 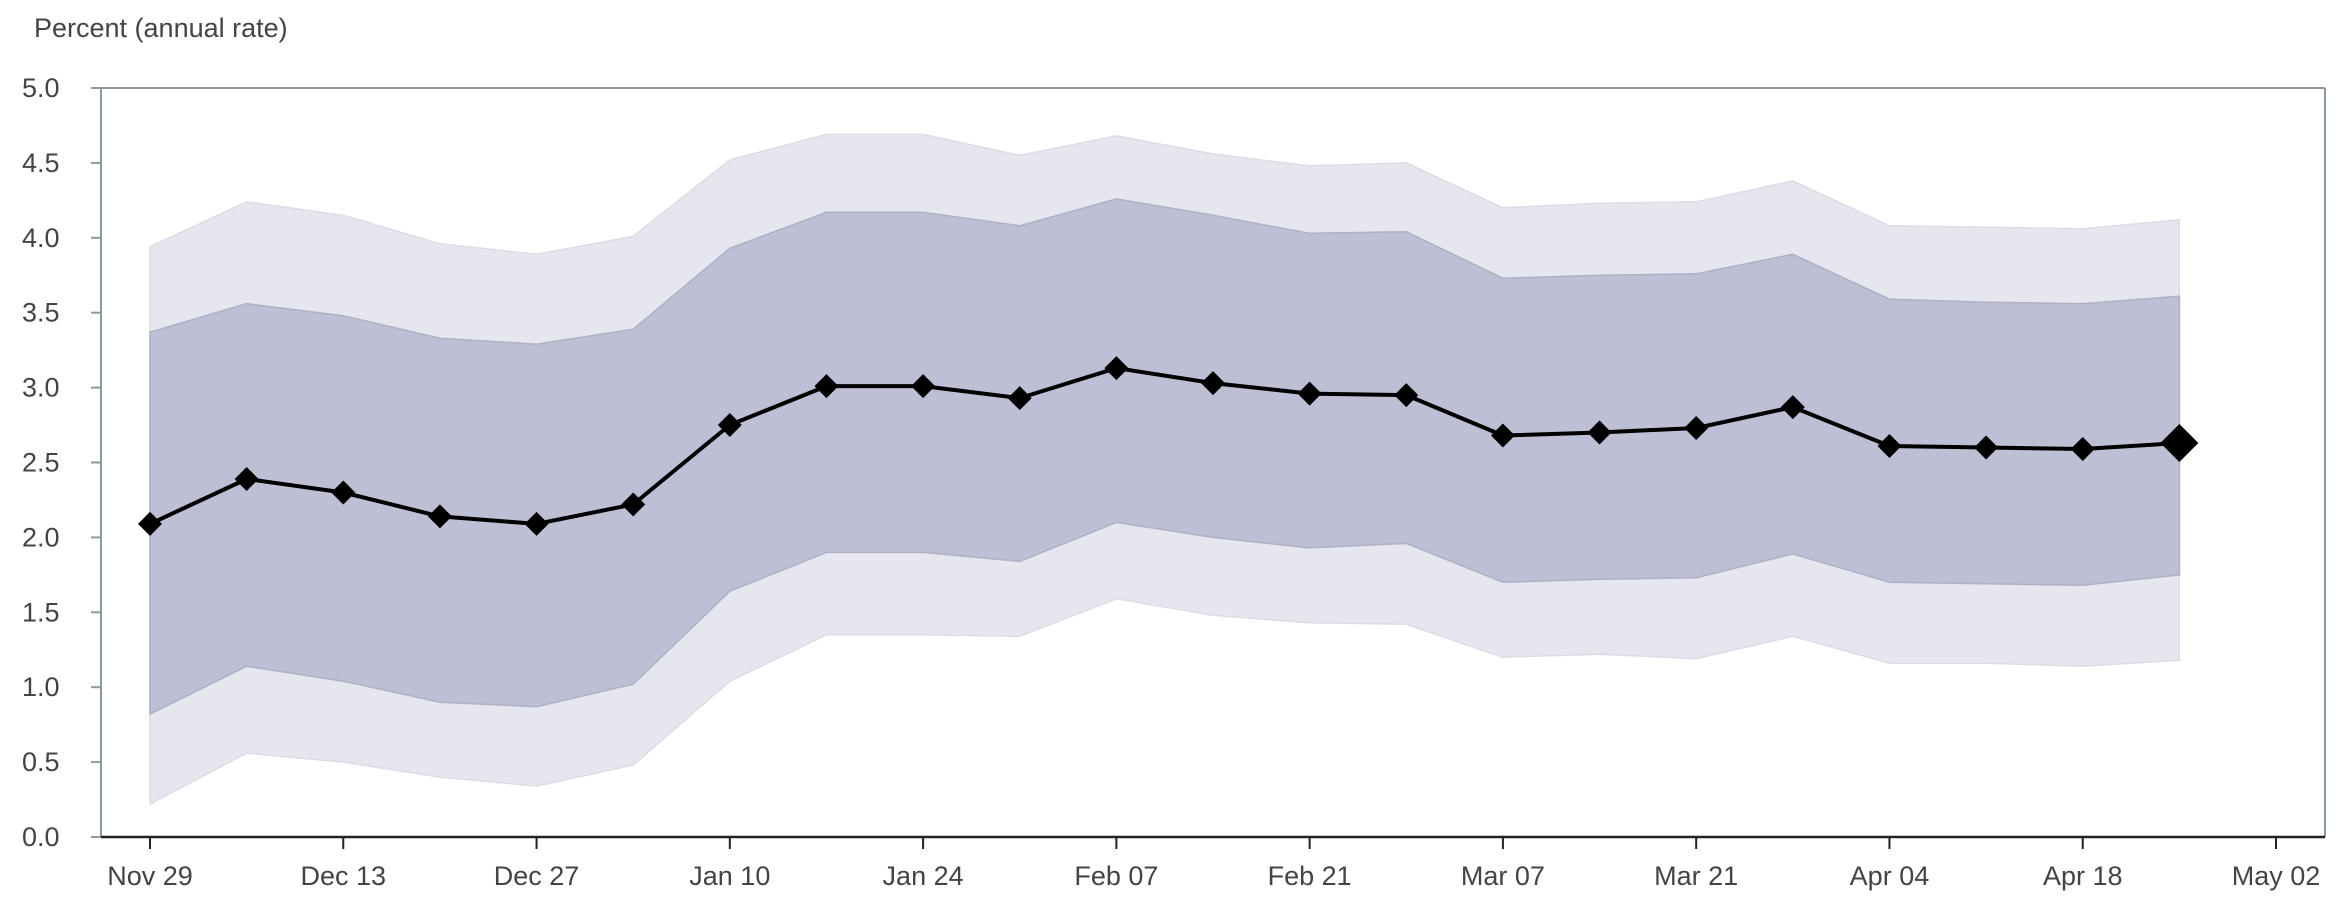 I want to click on y-axis-label: Percent (annual rate), so click(x=161, y=28).